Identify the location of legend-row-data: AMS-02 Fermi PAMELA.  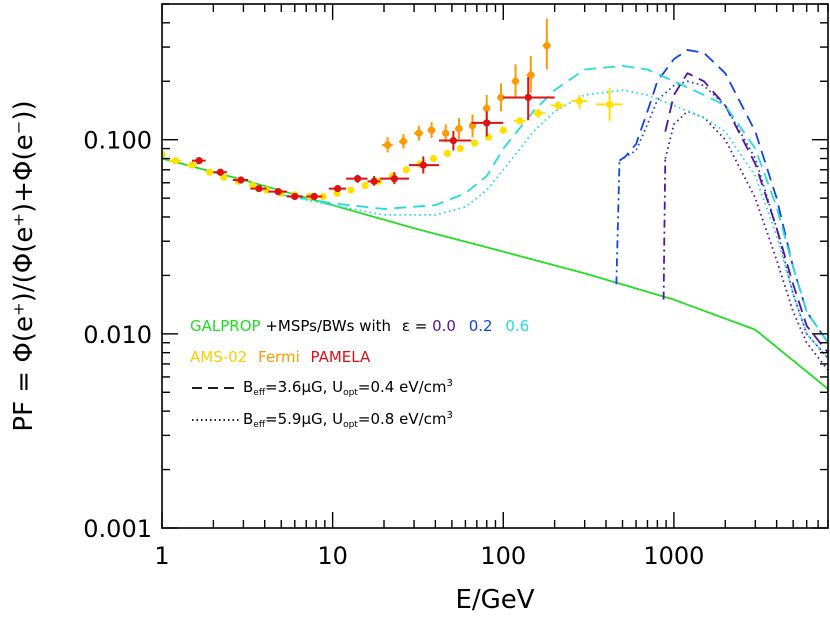
(280, 357).